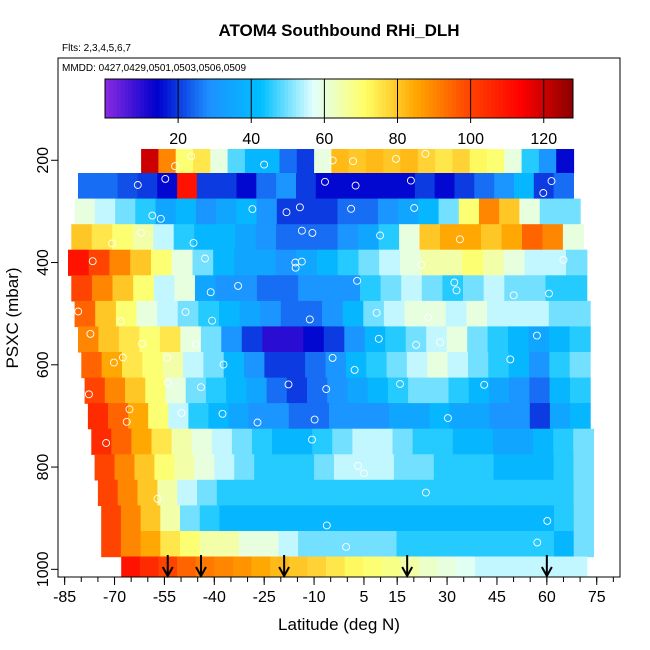 The width and height of the screenshot is (650, 650). Describe the element at coordinates (313, 597) in the screenshot. I see `x-tick-label: -10` at that location.